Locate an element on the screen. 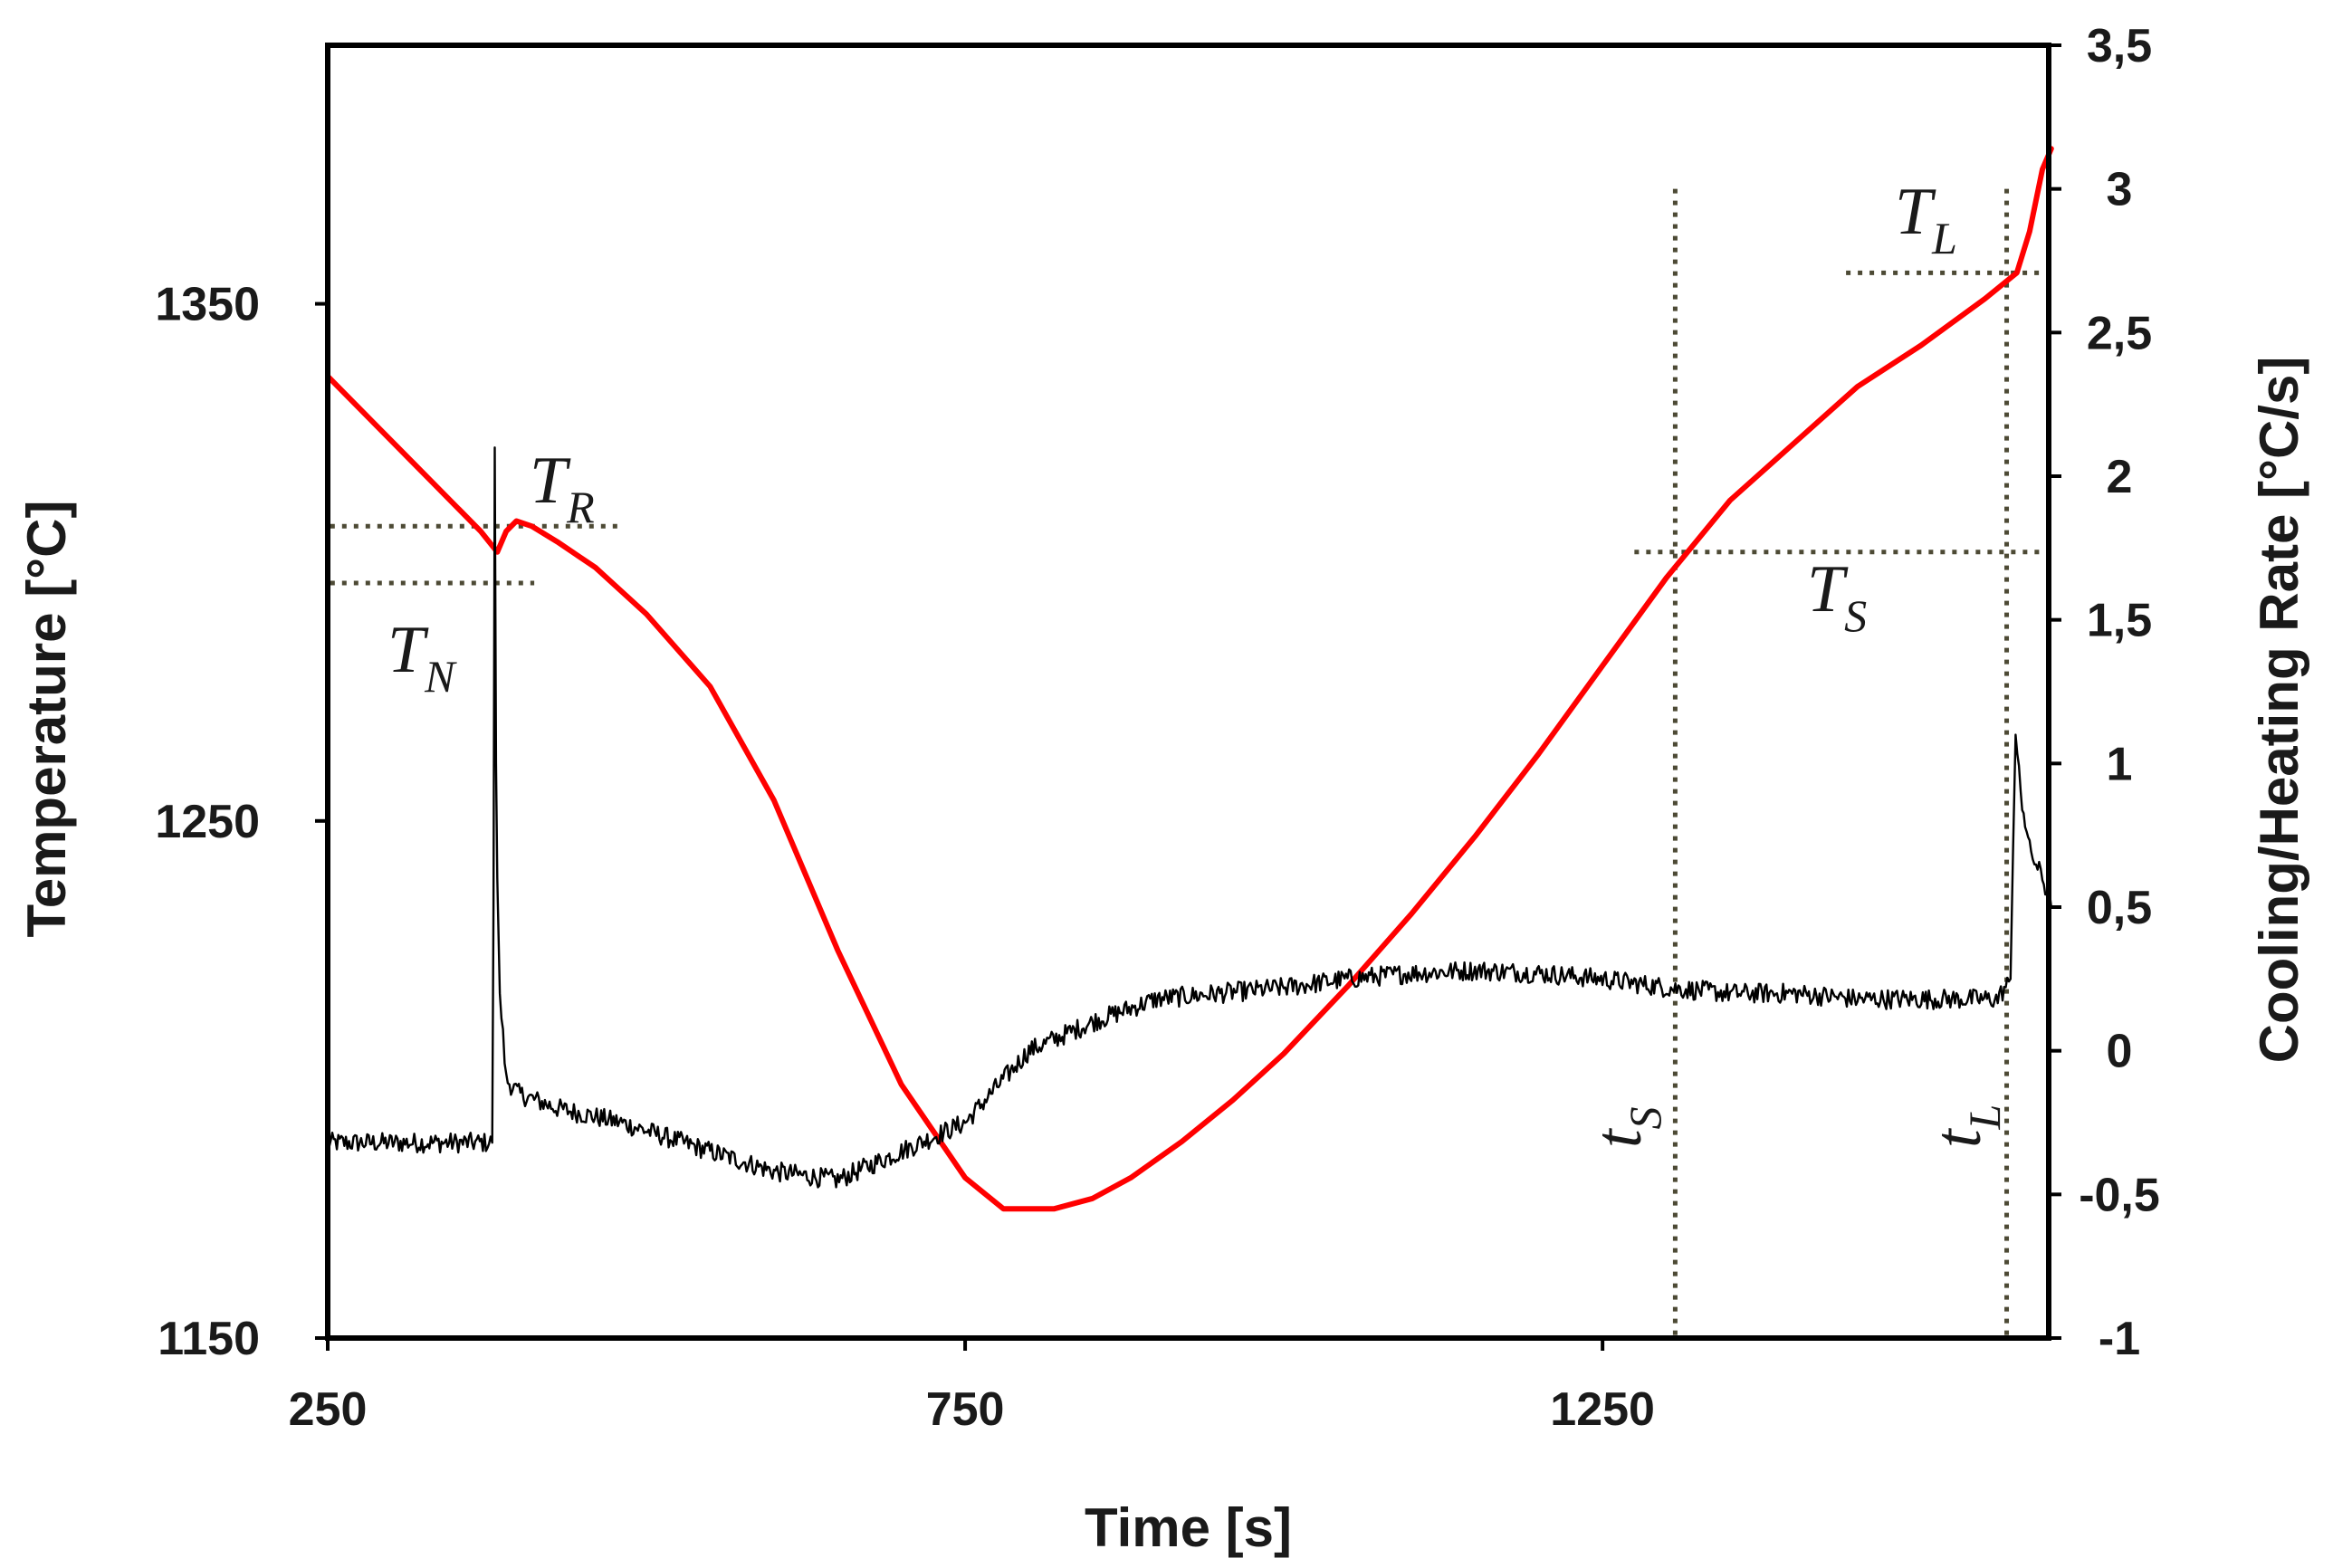 This screenshot has width=2333, height=1568. right-tick-label: -1 is located at coordinates (2119, 1339).